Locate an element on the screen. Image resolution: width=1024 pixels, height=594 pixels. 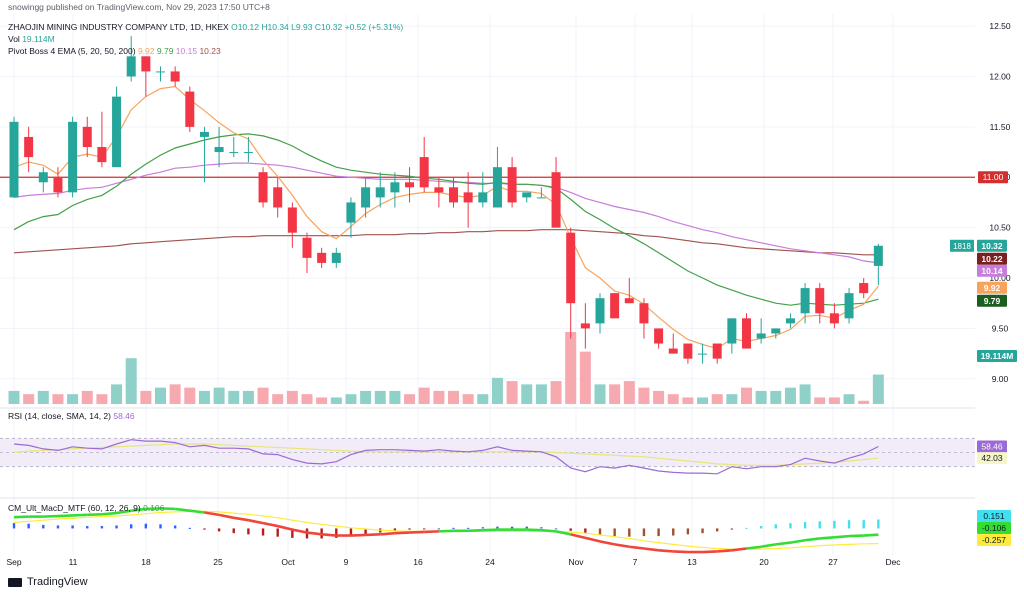
tradingview-brand: TradingView is located at coordinates (48, 582).